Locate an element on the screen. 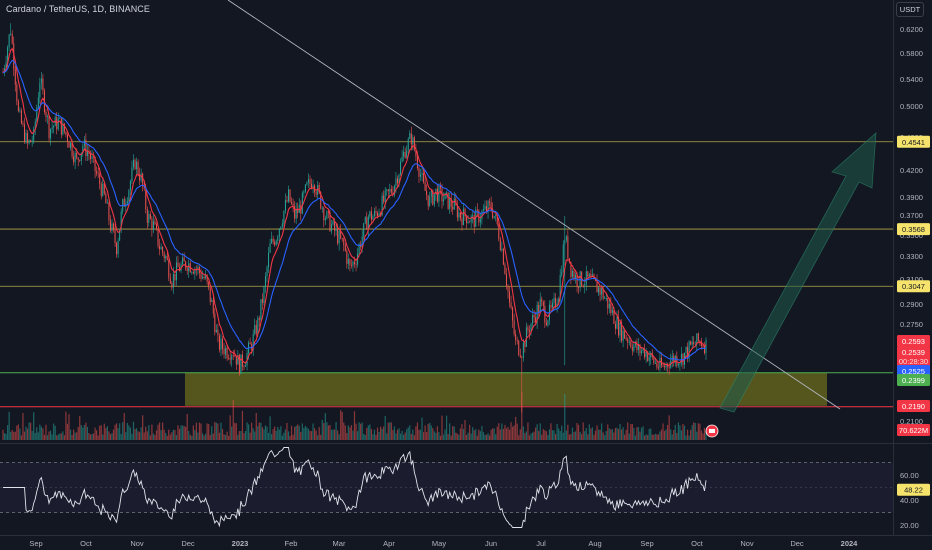 This screenshot has width=932, height=550. price-tick-label: 0.2750 is located at coordinates (911, 324).